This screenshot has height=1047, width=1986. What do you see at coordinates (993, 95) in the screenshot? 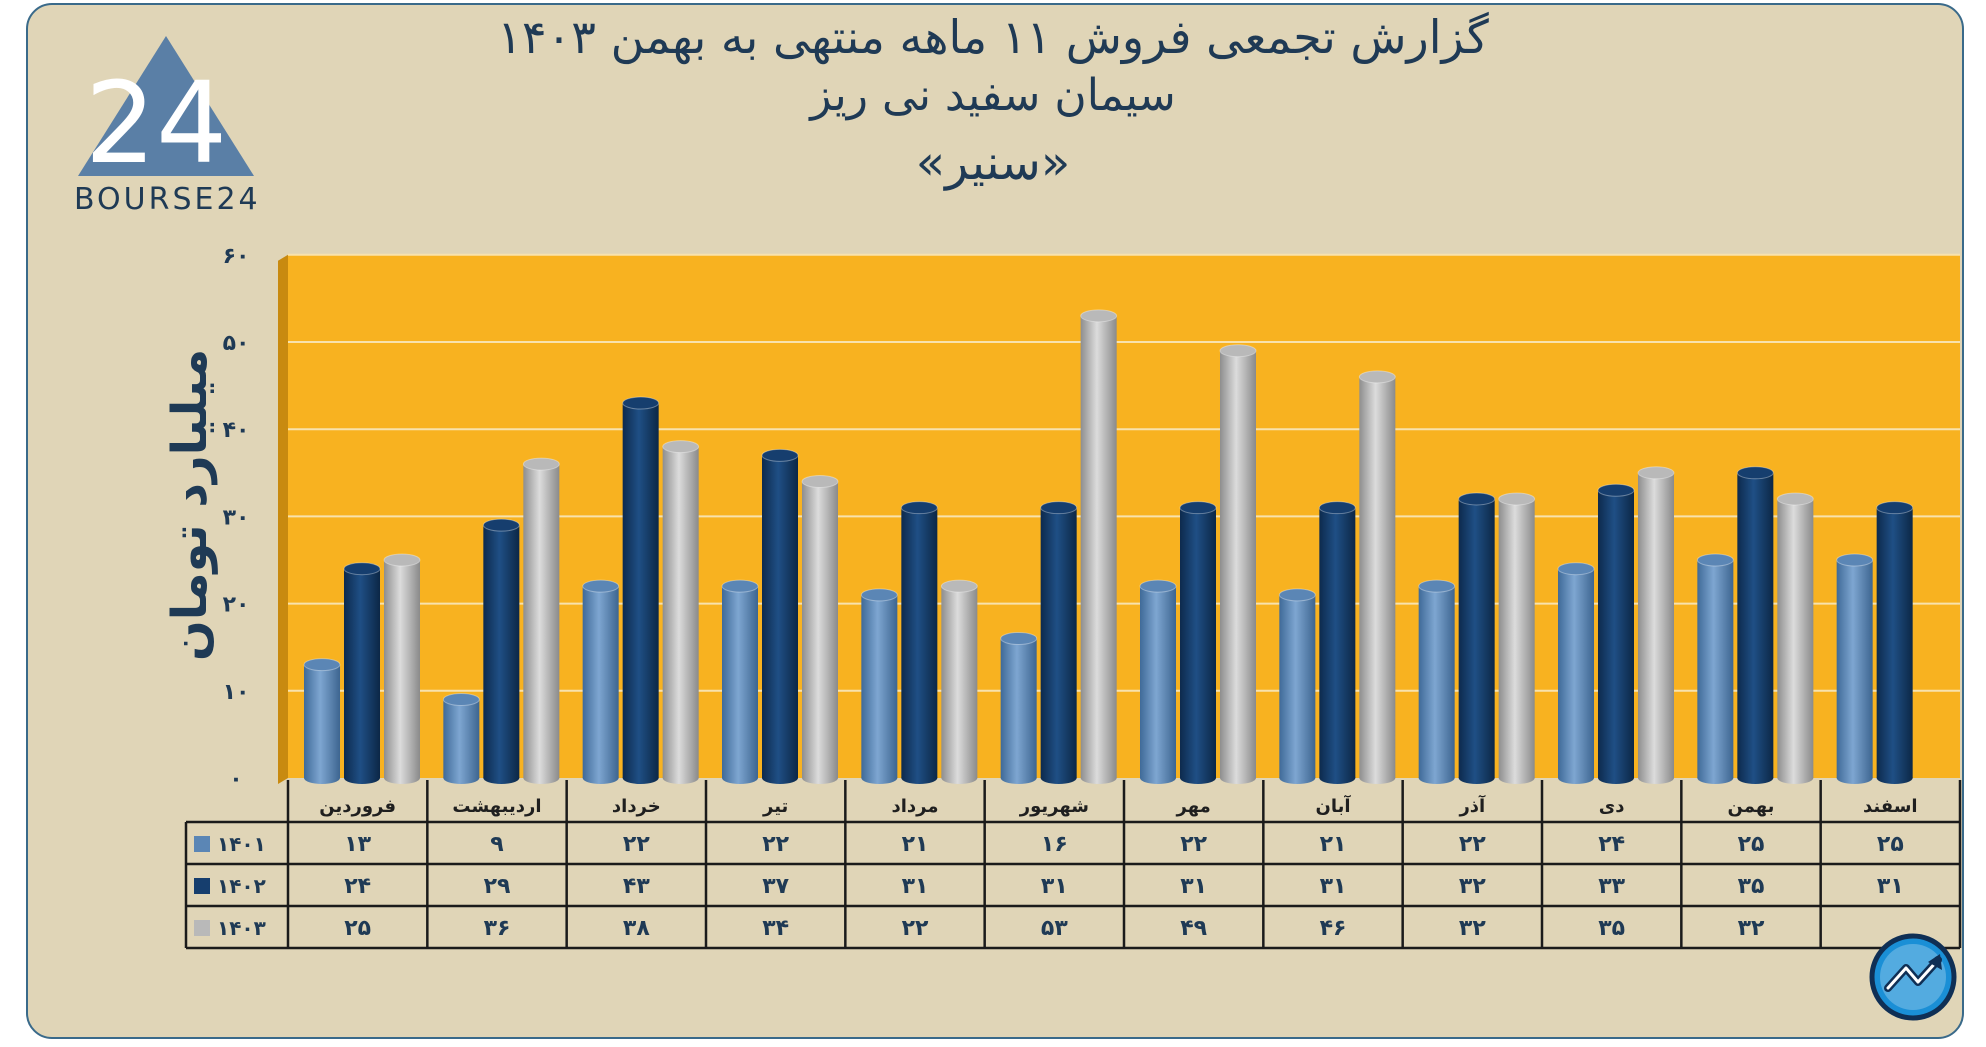
I see `chart-subtitle: سیمان سفید نی ریز` at bounding box center [993, 95].